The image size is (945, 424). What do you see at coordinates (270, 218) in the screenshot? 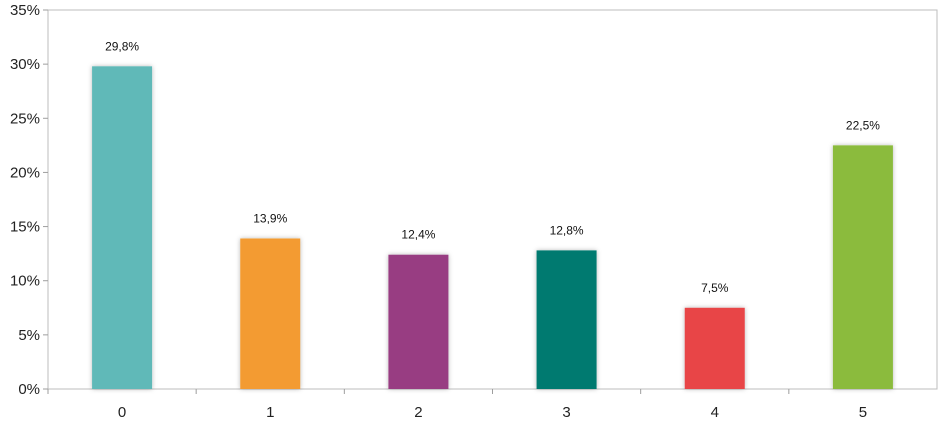
I see `data-label-1: 13,9%` at bounding box center [270, 218].